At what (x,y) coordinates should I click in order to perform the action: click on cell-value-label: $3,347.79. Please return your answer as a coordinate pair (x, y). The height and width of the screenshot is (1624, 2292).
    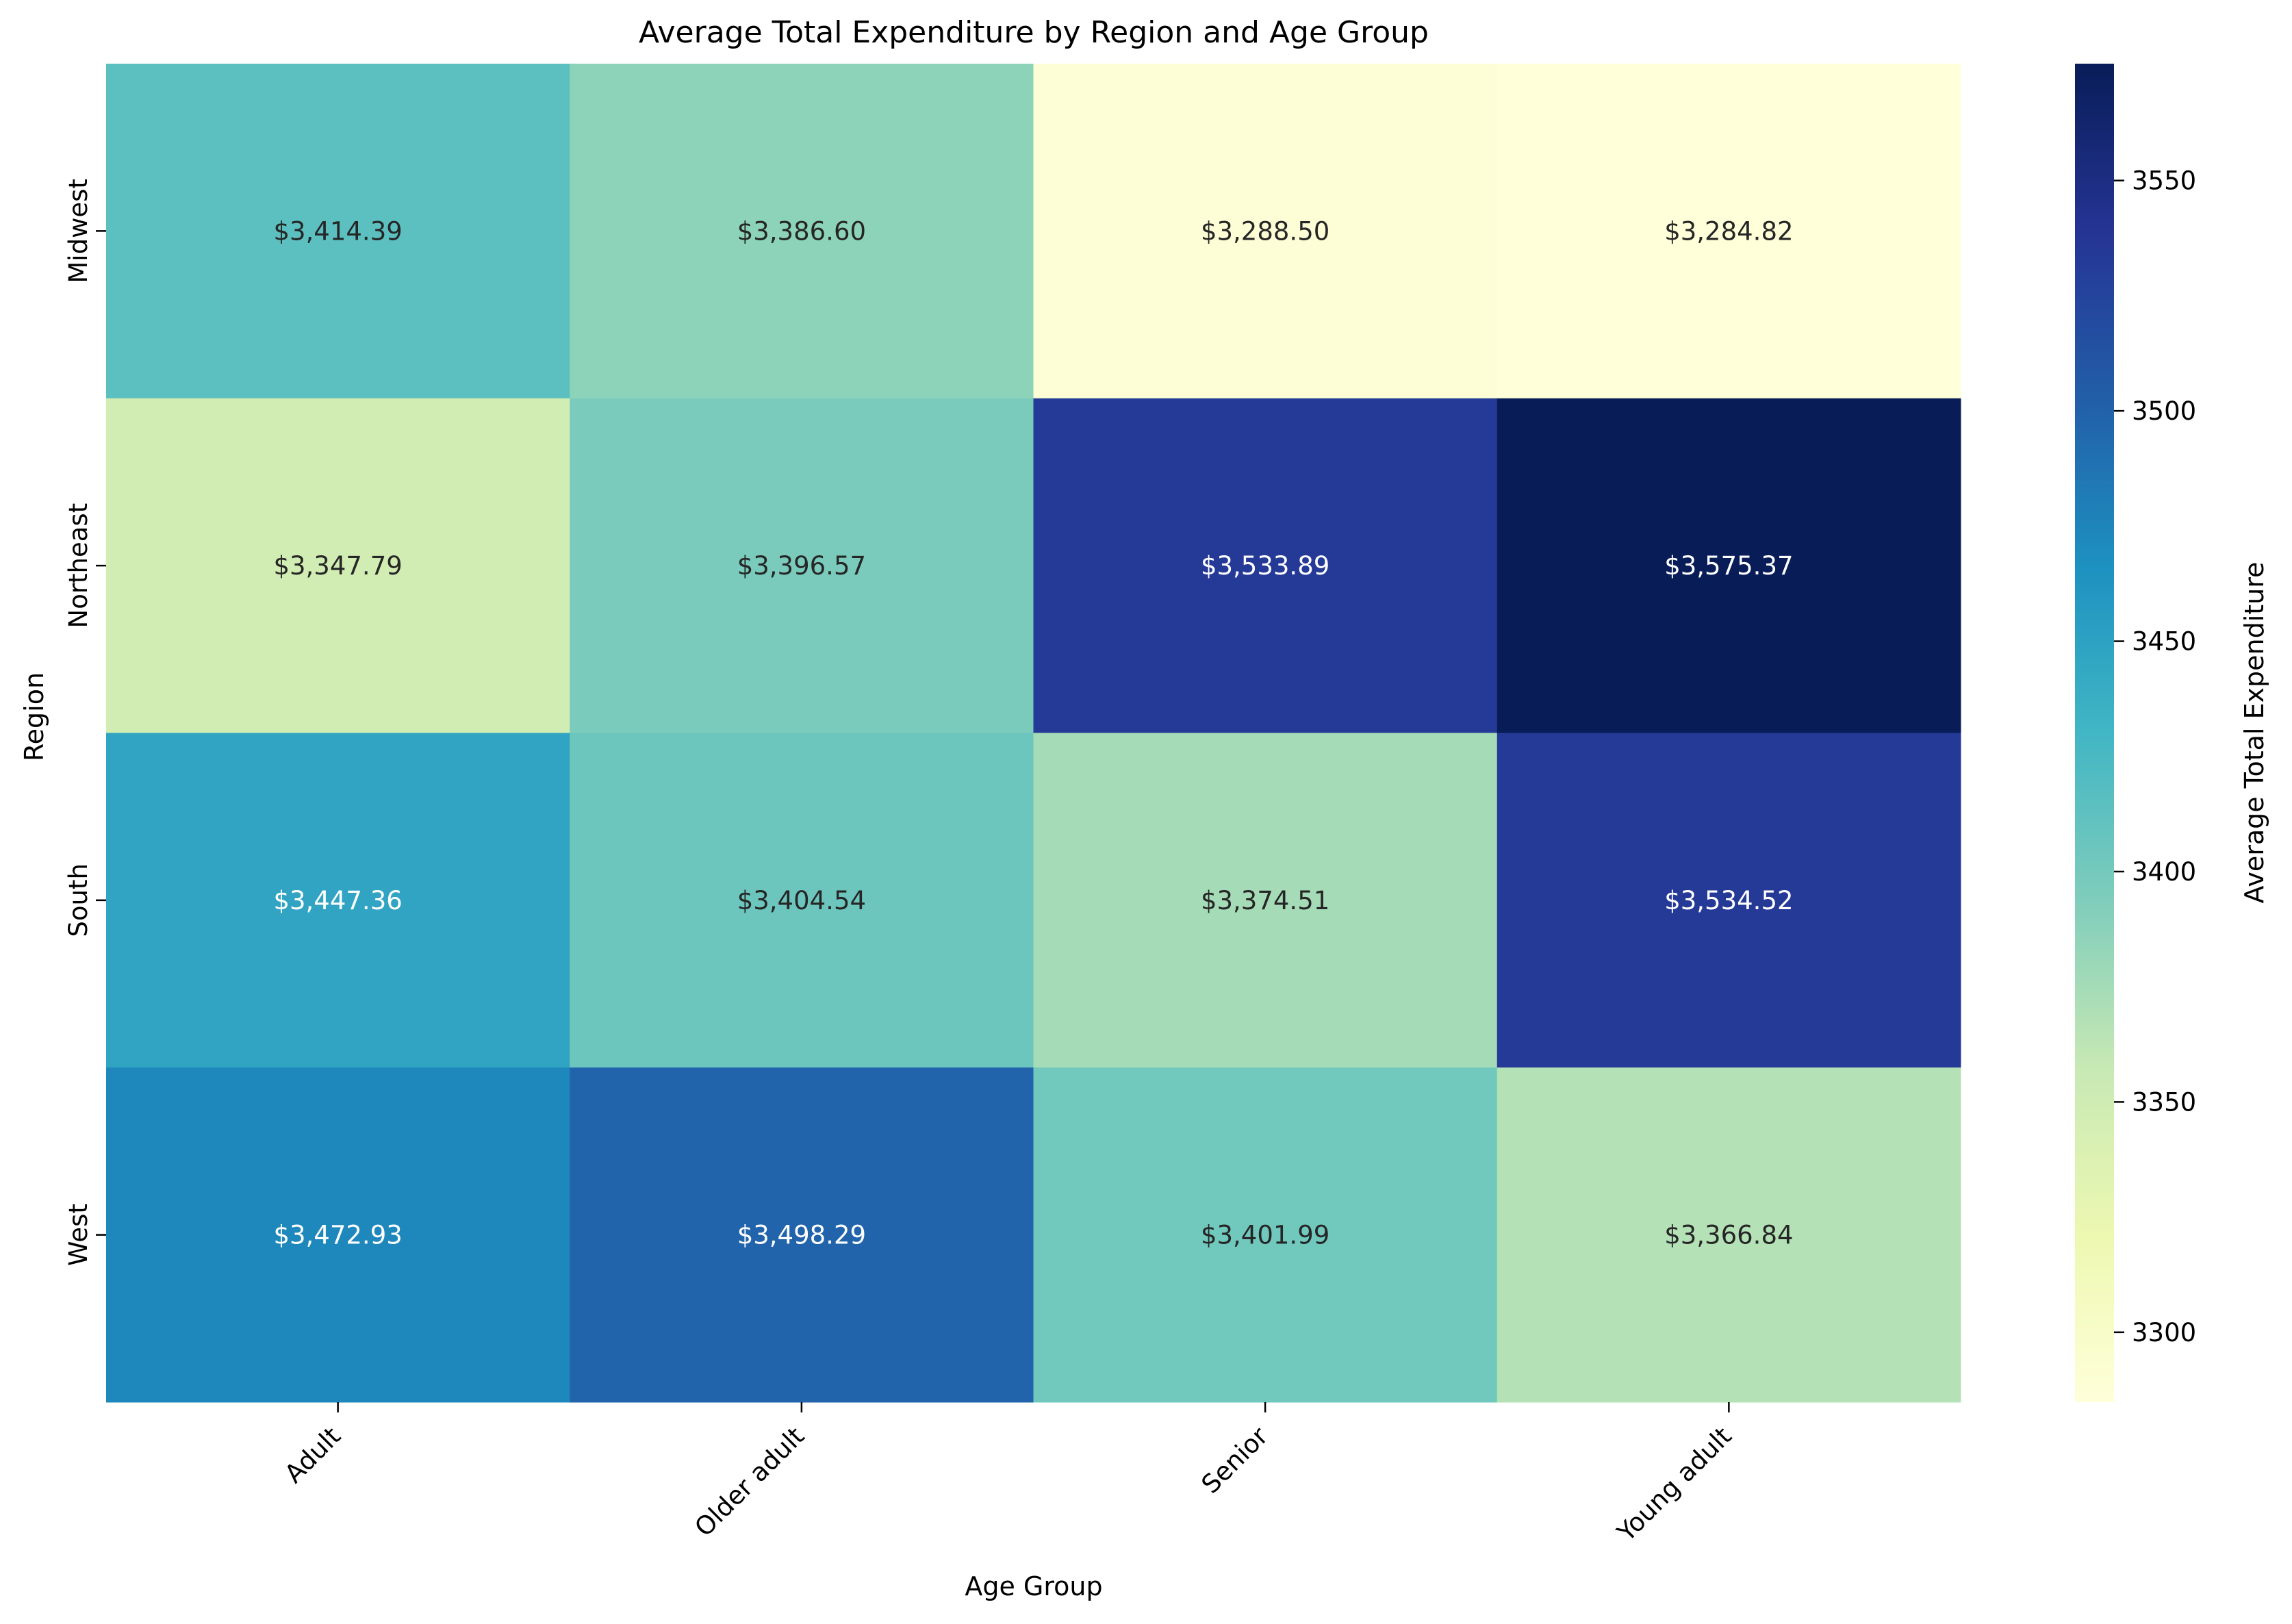
    Looking at the image, I should click on (337, 566).